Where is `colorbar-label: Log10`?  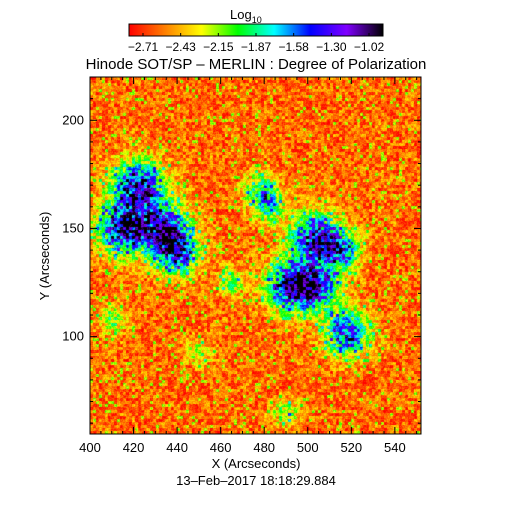 colorbar-label: Log10 is located at coordinates (246, 16).